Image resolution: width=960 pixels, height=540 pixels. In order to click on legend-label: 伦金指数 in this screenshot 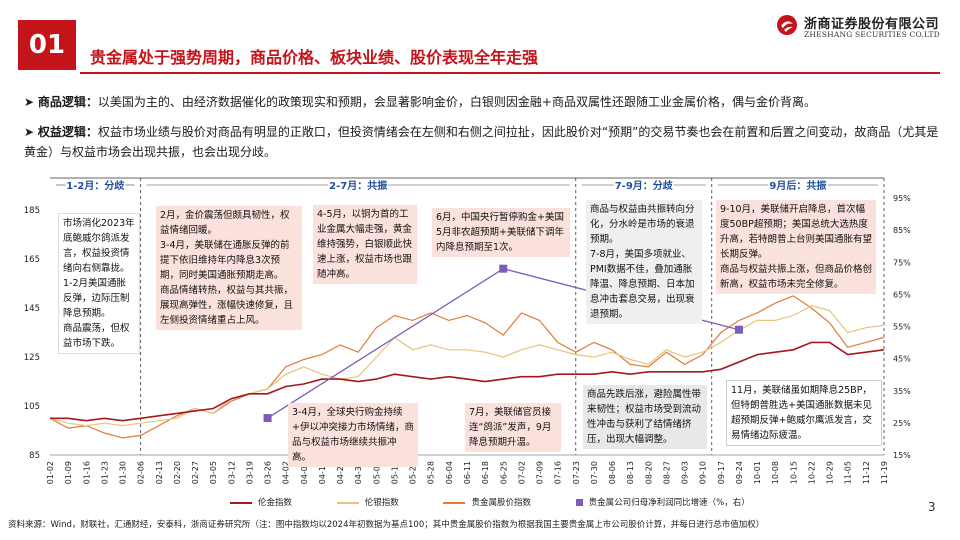, I will do `click(275, 503)`.